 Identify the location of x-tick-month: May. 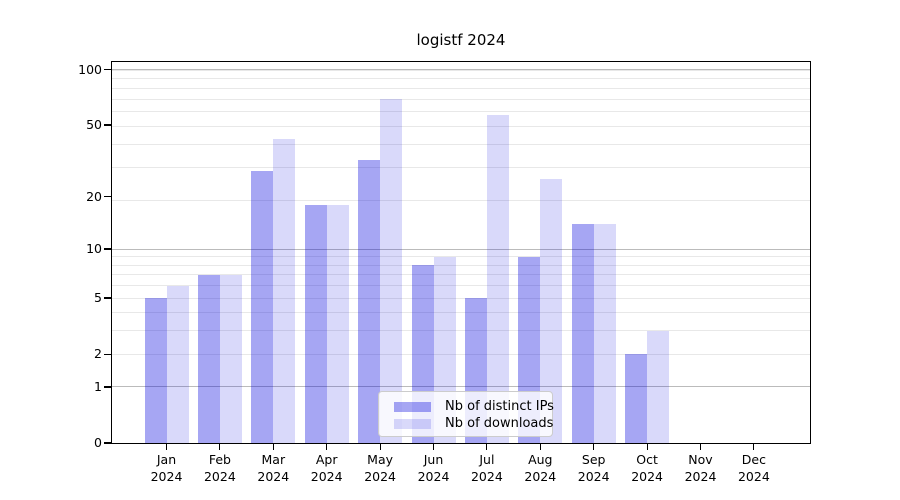
(380, 459).